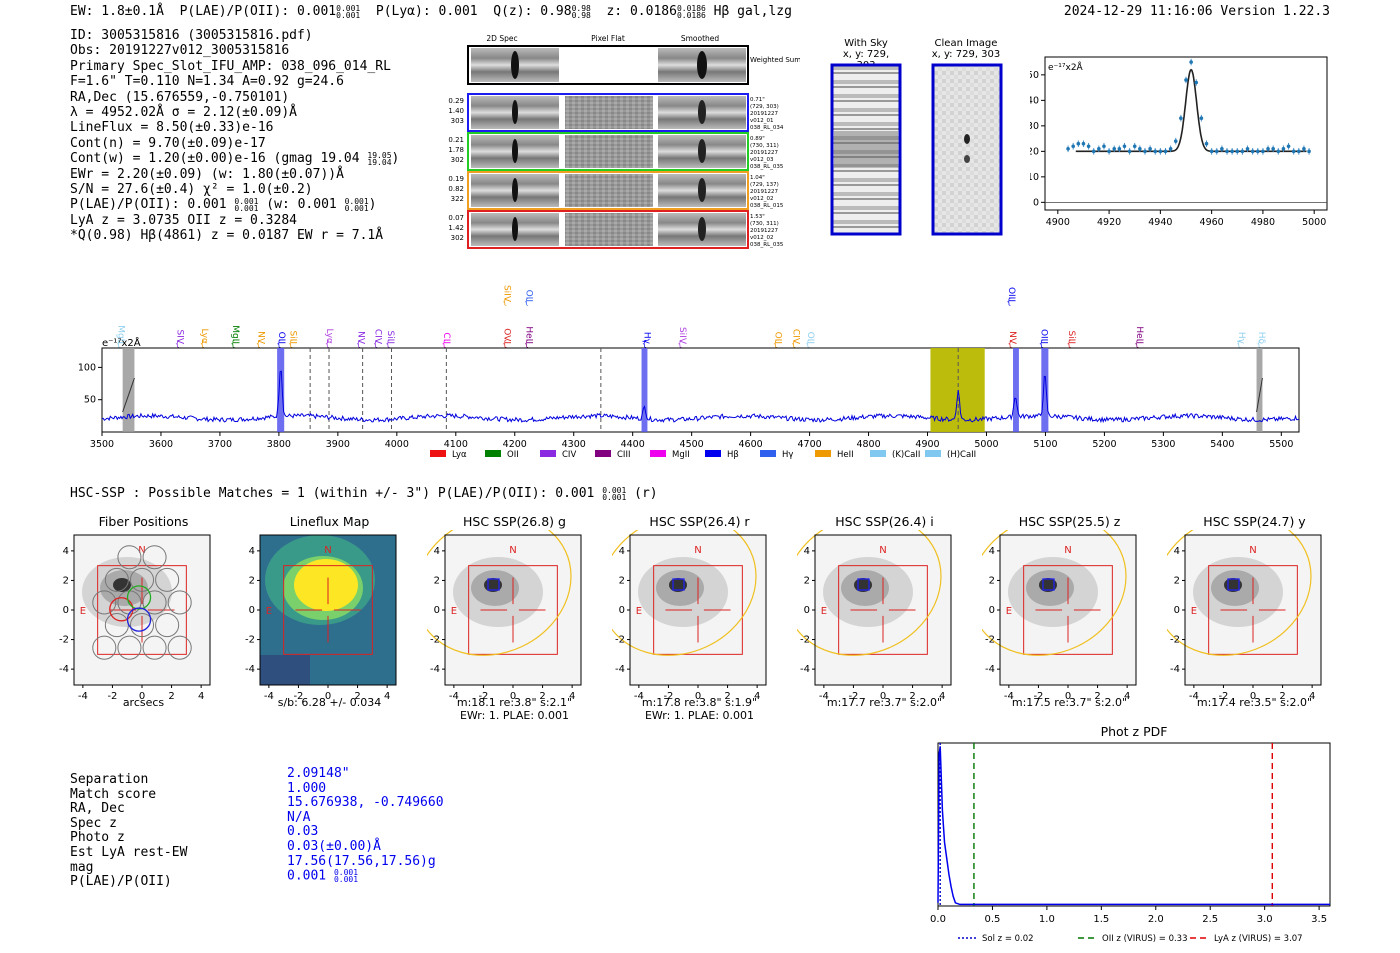  I want to click on spectrum-line-label: OII, so click(281, 338).